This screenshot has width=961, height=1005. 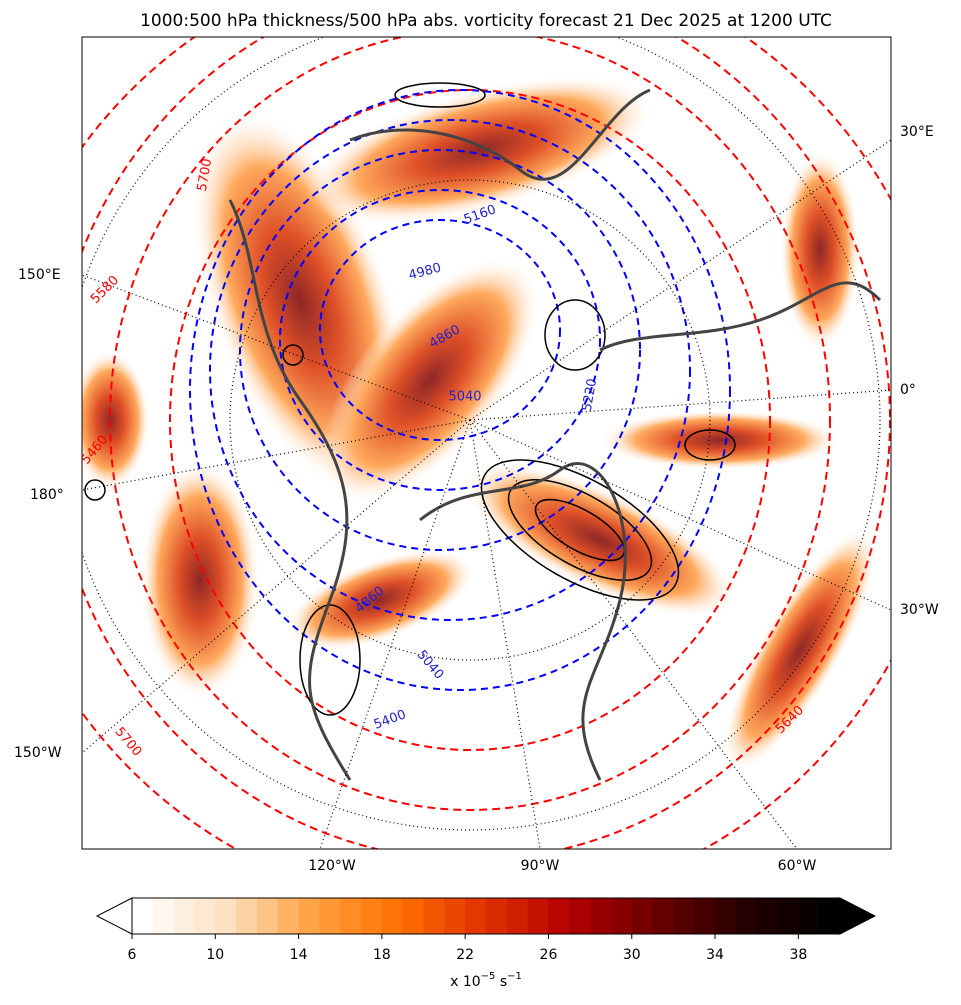 I want to click on colorbar-tick-label: 34, so click(x=715, y=955).